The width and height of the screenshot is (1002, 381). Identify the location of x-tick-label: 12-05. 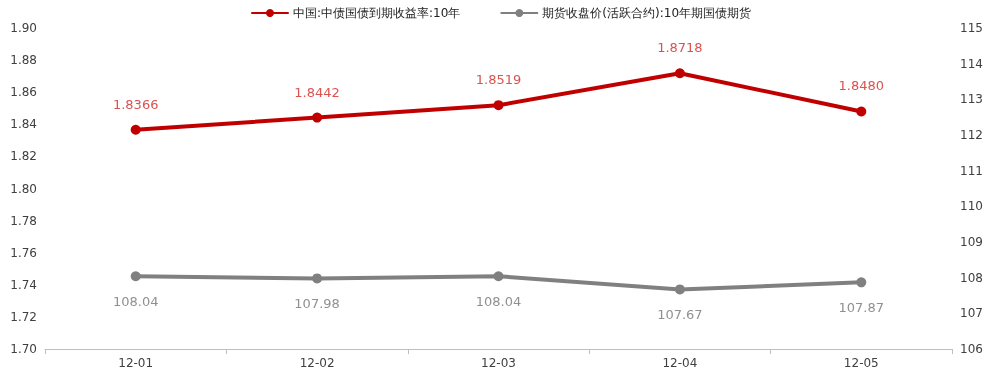
(861, 363).